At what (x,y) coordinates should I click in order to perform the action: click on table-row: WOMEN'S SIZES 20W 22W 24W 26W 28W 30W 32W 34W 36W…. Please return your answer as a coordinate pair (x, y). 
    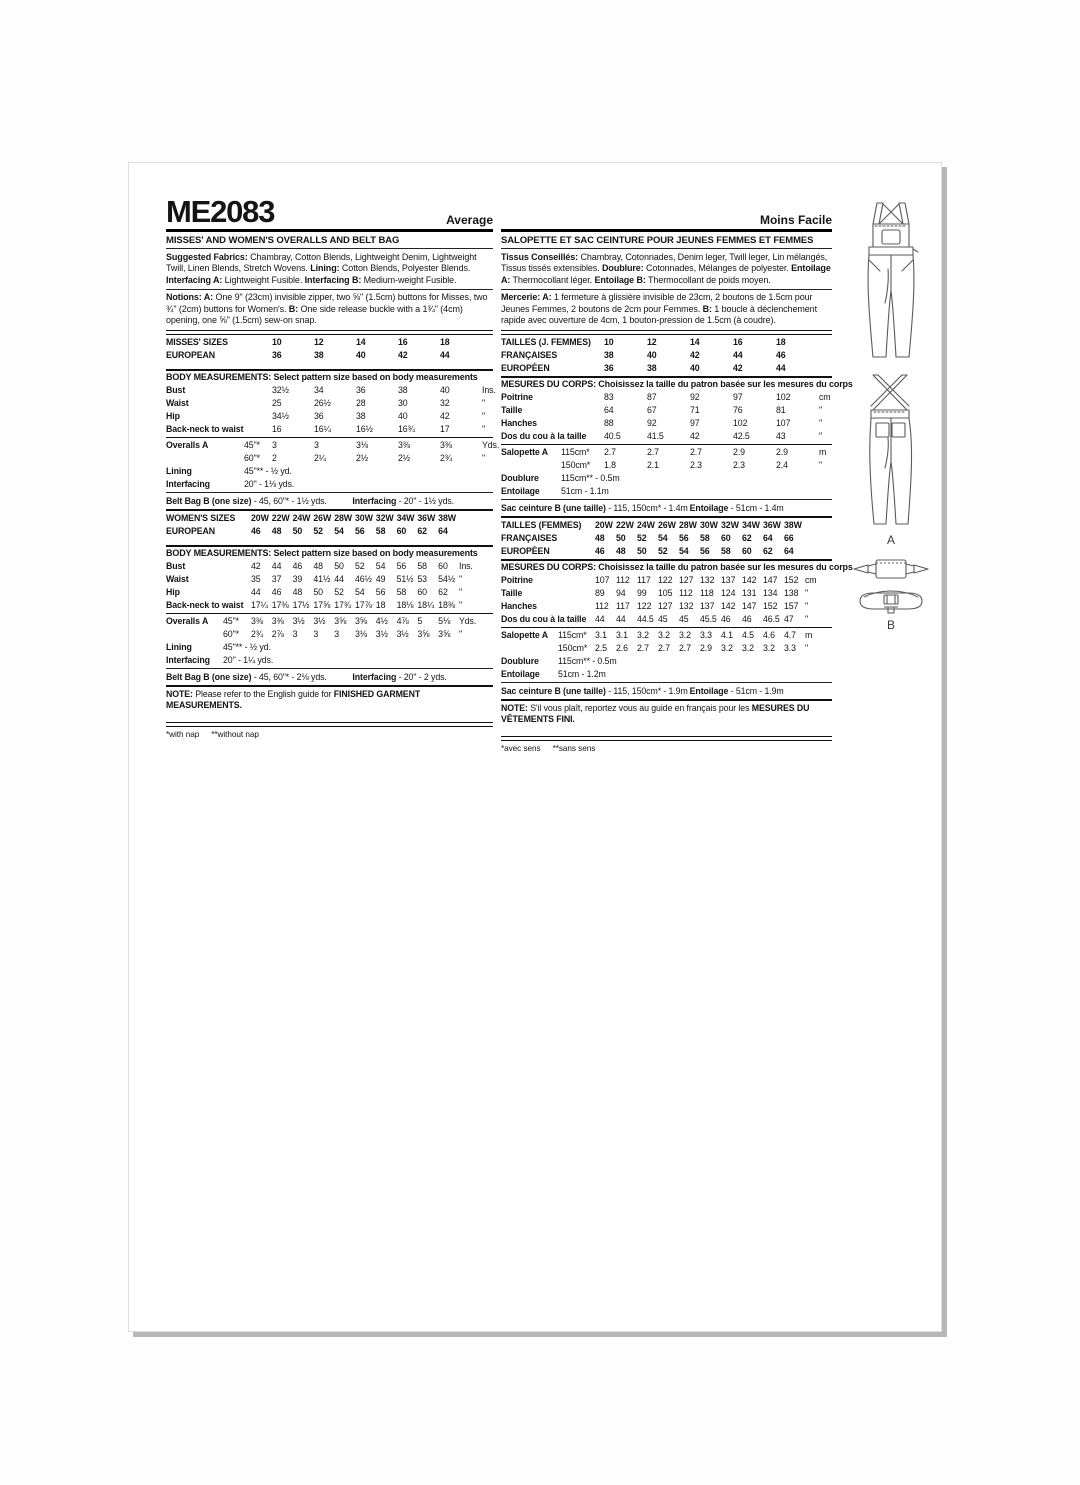
    Looking at the image, I should click on (311, 517).